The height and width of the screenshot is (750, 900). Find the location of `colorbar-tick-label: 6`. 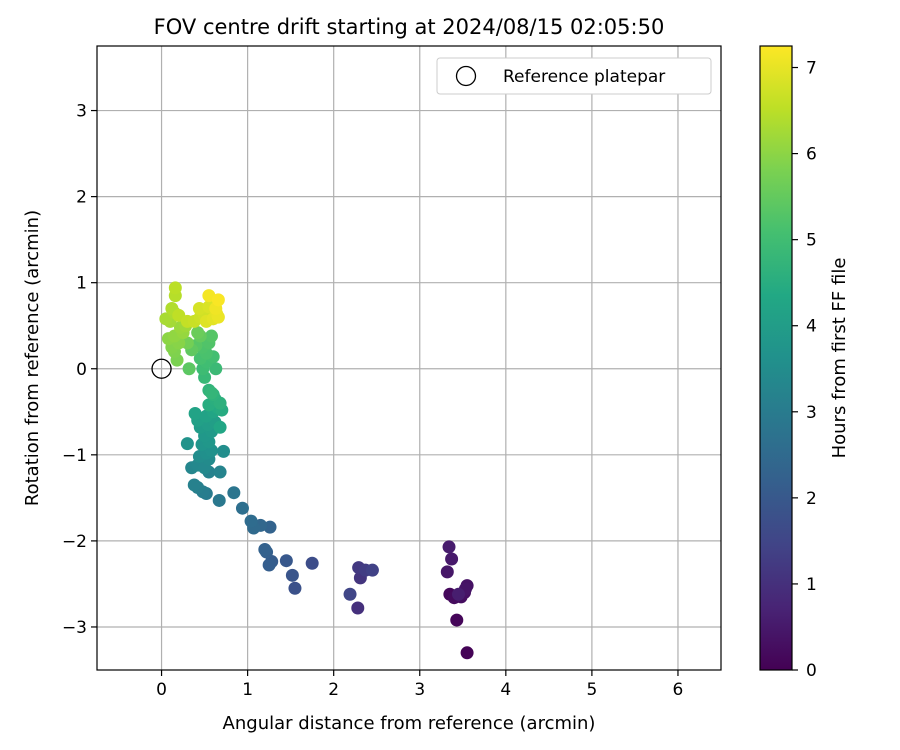

colorbar-tick-label: 6 is located at coordinates (811, 155).